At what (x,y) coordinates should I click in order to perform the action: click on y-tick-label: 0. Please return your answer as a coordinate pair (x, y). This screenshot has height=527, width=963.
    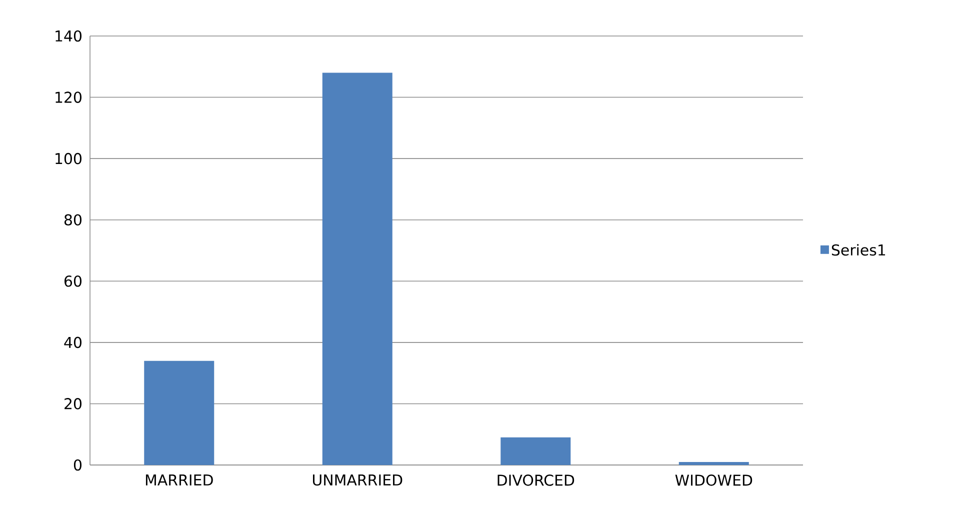
    Looking at the image, I should click on (78, 465).